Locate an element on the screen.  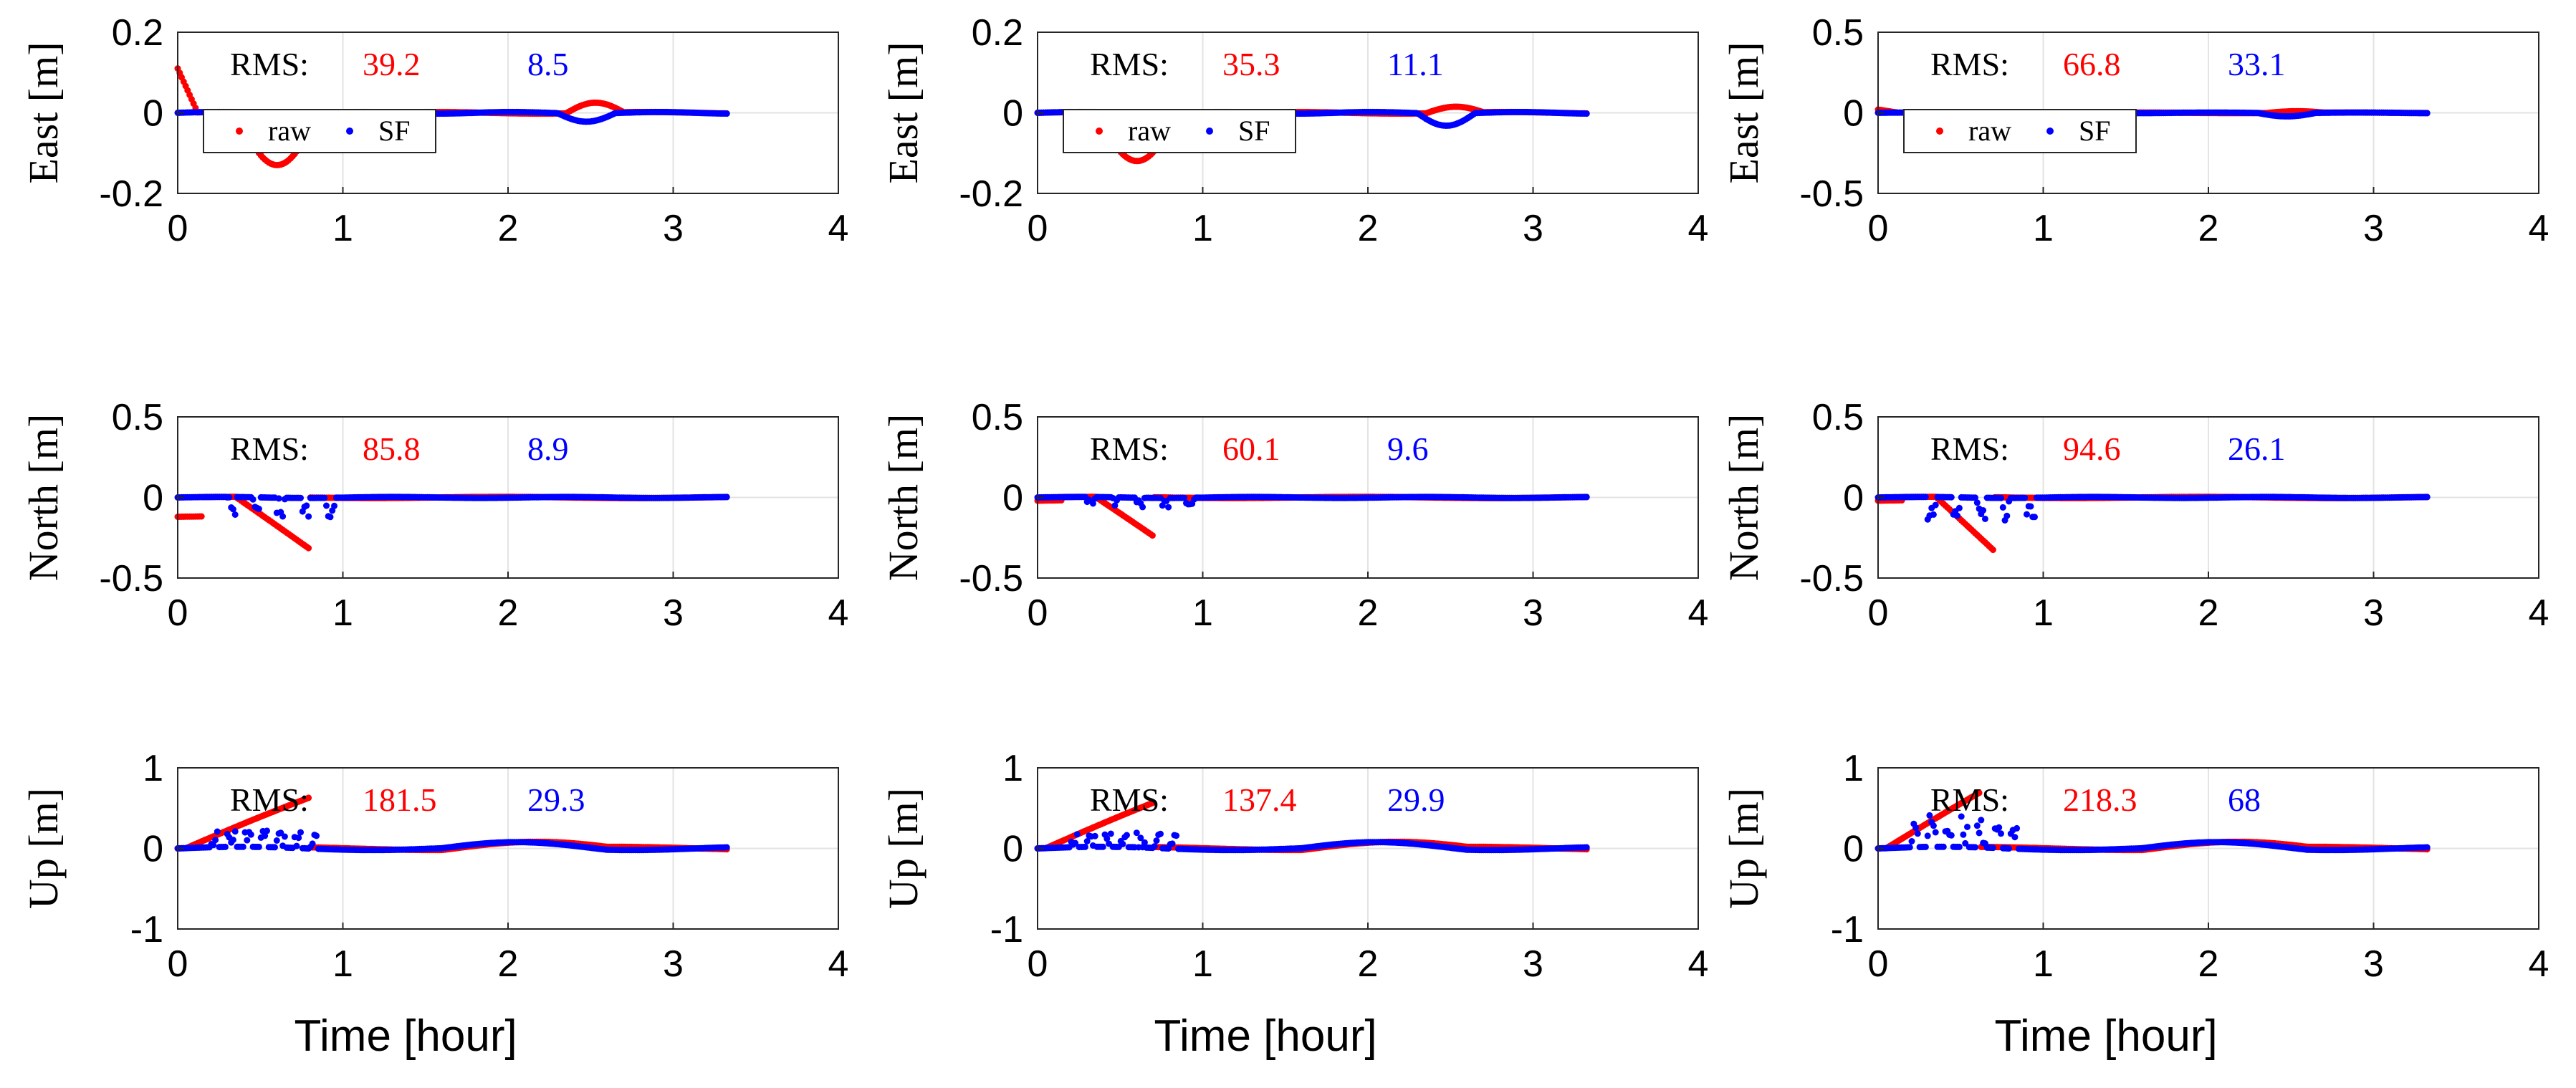
rms-raw-value: 66.8 is located at coordinates (2092, 64).